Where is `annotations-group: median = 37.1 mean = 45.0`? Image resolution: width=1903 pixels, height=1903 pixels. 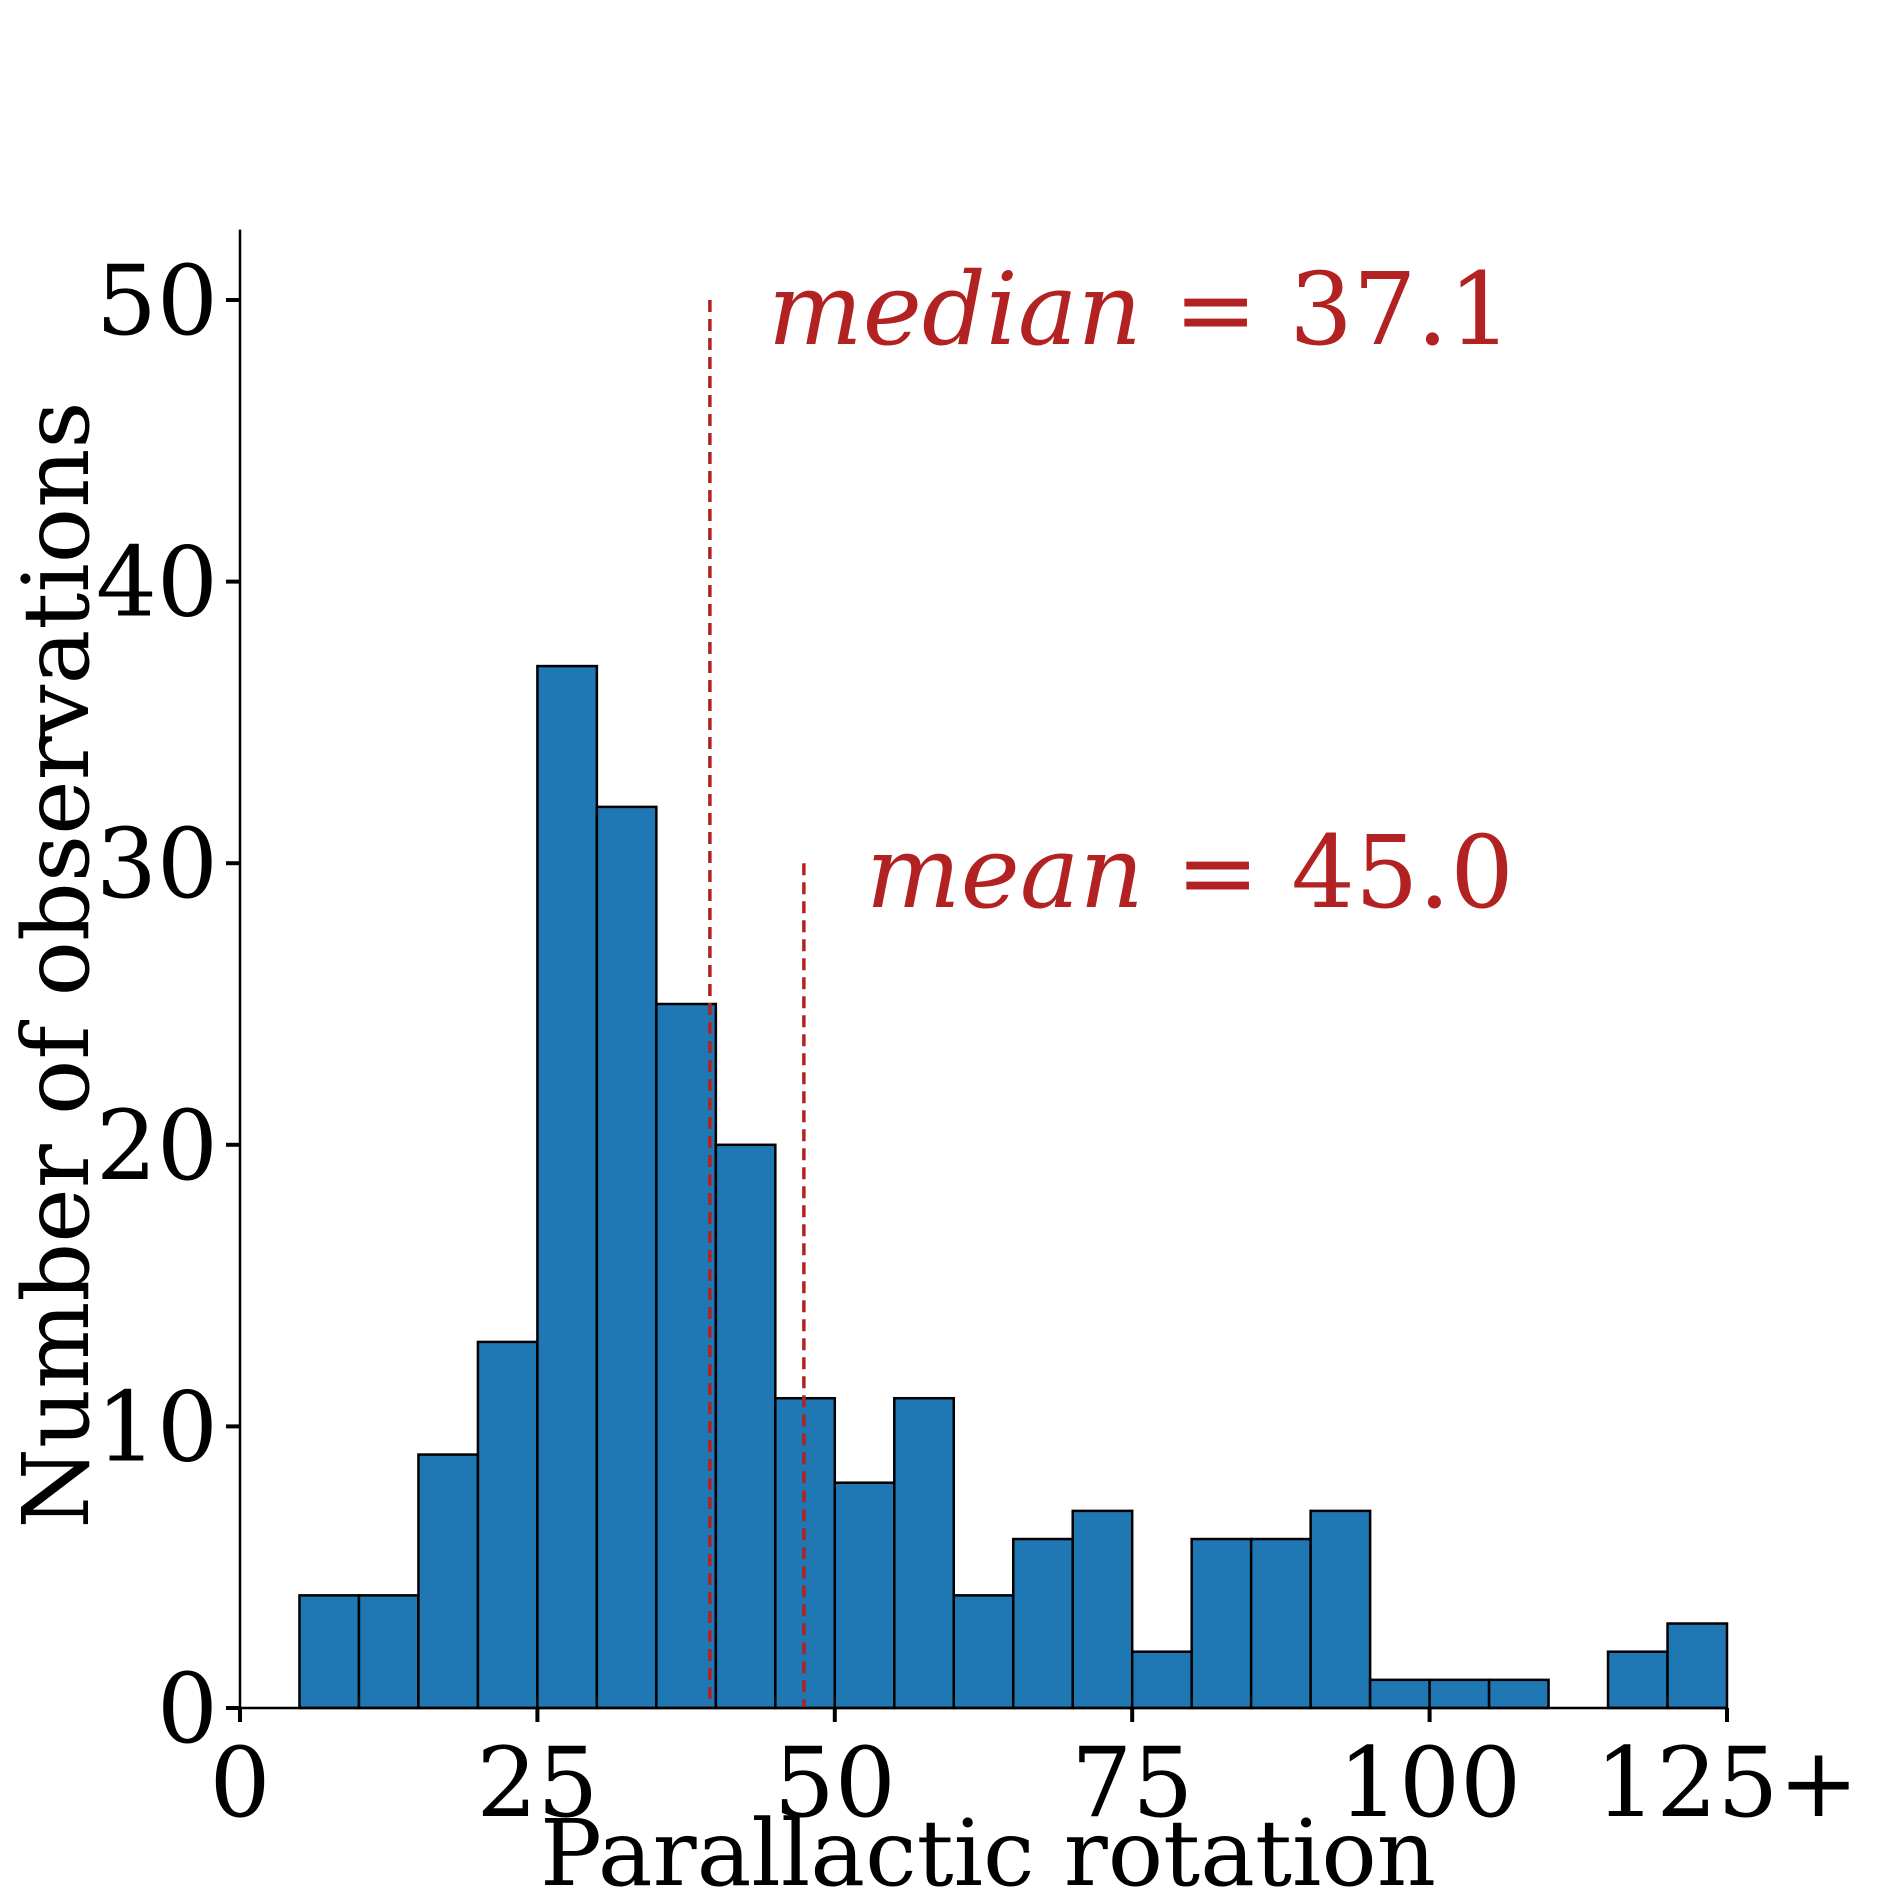 annotations-group: median = 37.1 mean = 45.0 is located at coordinates (1141, 591).